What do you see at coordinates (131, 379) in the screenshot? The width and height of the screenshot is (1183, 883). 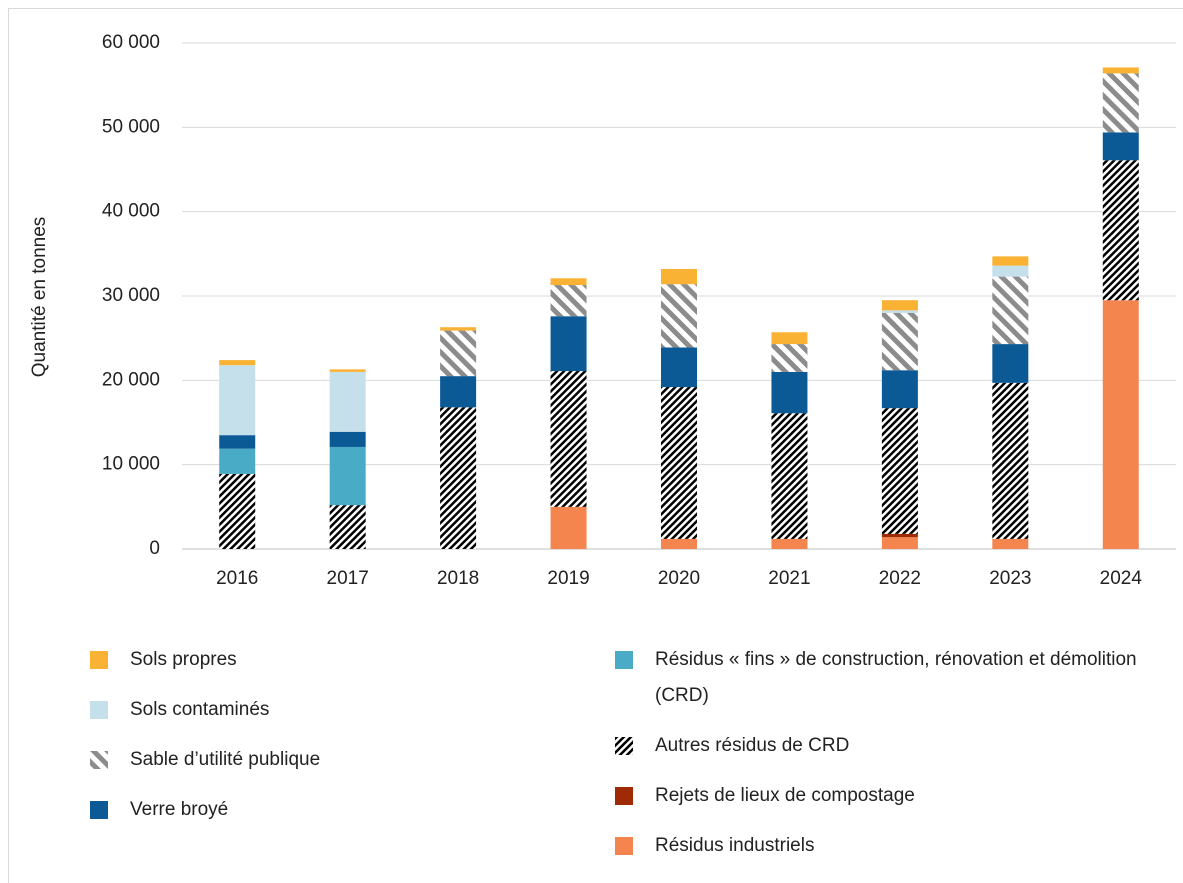 I see `y-tick-label: 20 000` at bounding box center [131, 379].